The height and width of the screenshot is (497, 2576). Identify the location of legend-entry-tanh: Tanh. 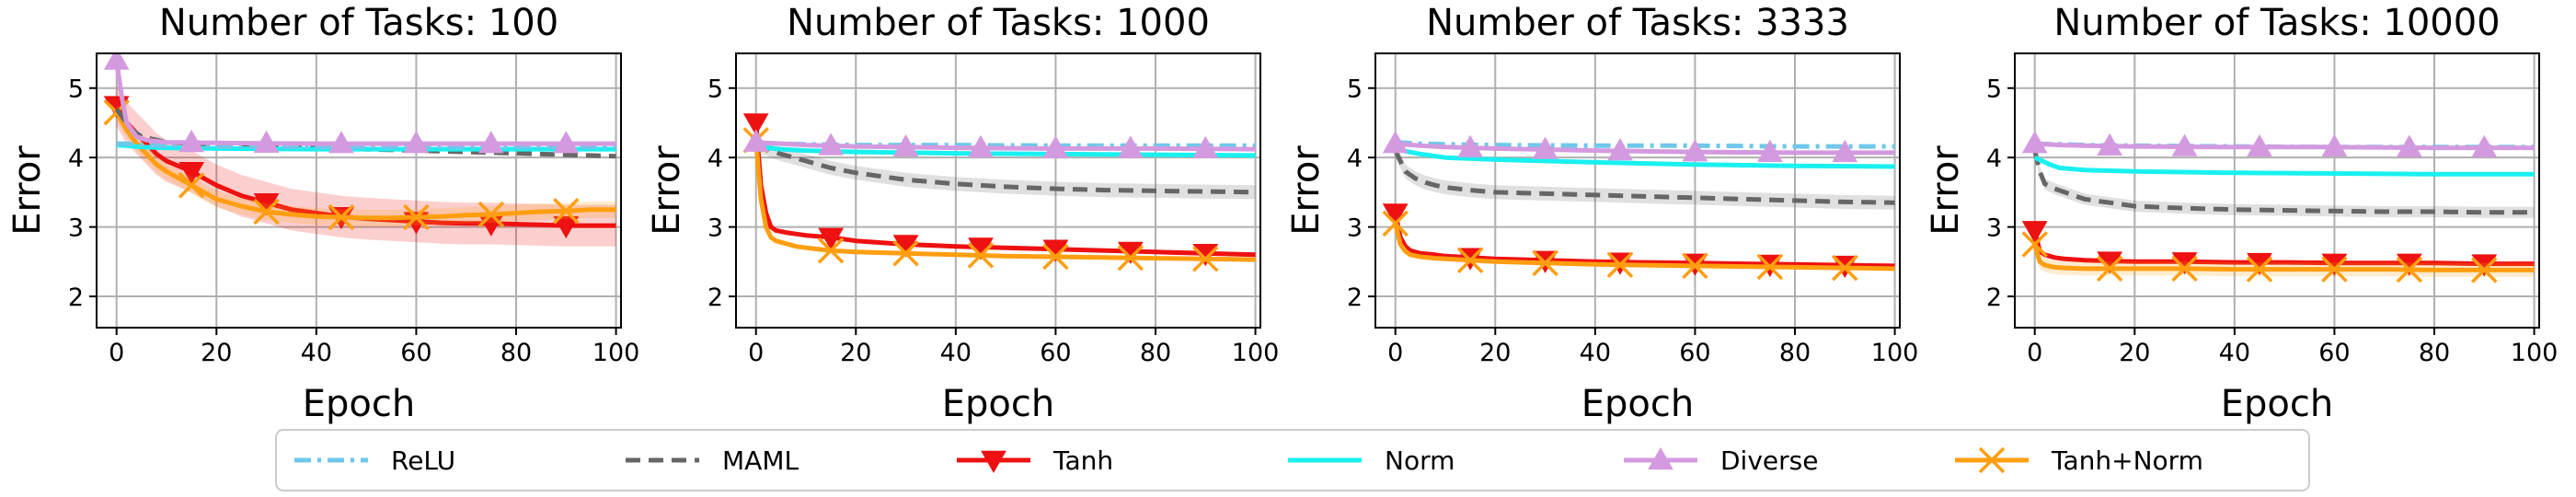
(1035, 460).